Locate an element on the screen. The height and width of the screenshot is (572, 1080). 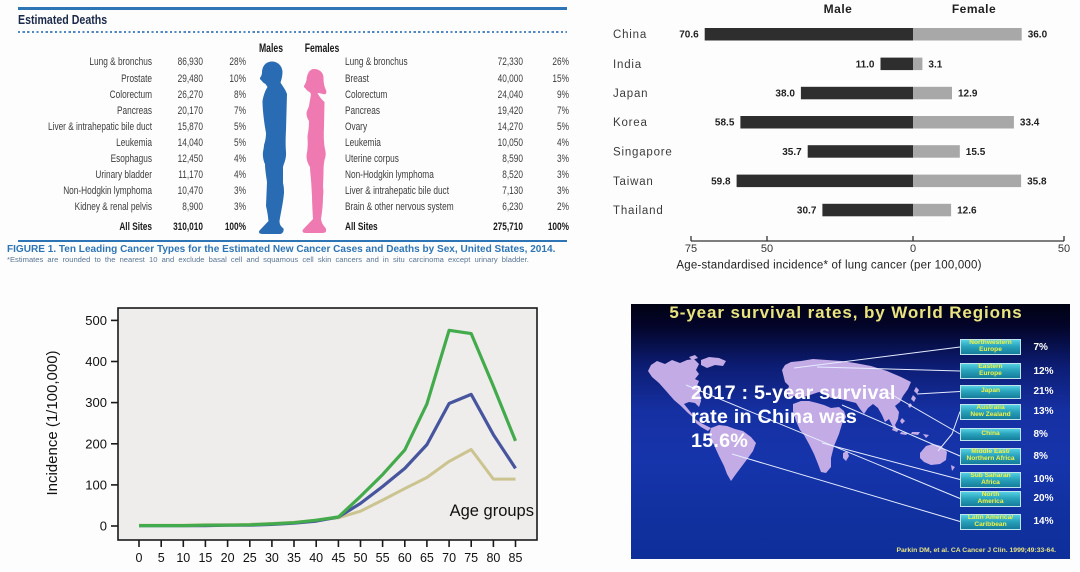
svg-text: 59.8 is located at coordinates (721, 181).